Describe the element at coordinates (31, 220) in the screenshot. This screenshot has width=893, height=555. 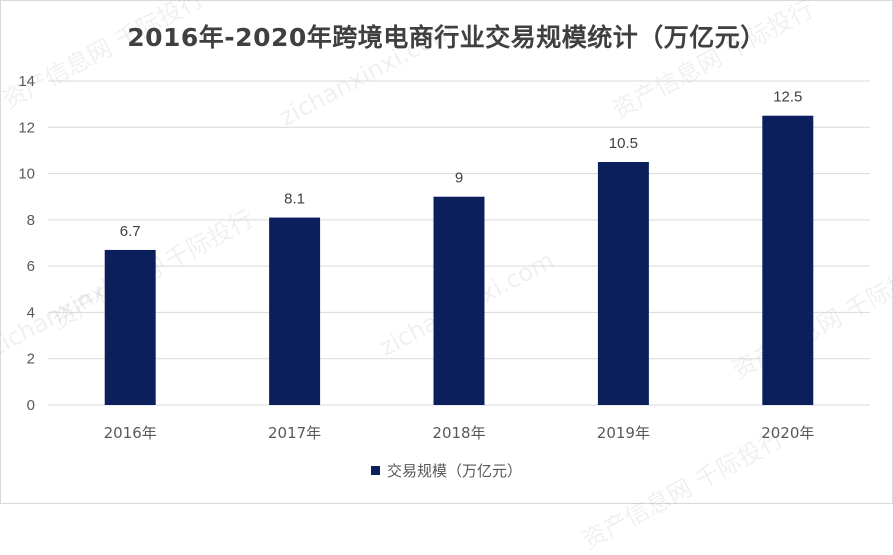
I see `y-tick-label: 8` at that location.